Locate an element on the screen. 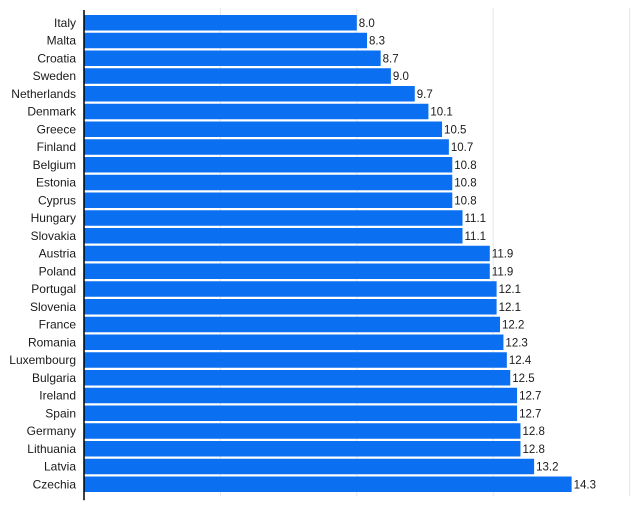 Image resolution: width=640 pixels, height=505 pixels. value-label: 10.1 is located at coordinates (441, 113).